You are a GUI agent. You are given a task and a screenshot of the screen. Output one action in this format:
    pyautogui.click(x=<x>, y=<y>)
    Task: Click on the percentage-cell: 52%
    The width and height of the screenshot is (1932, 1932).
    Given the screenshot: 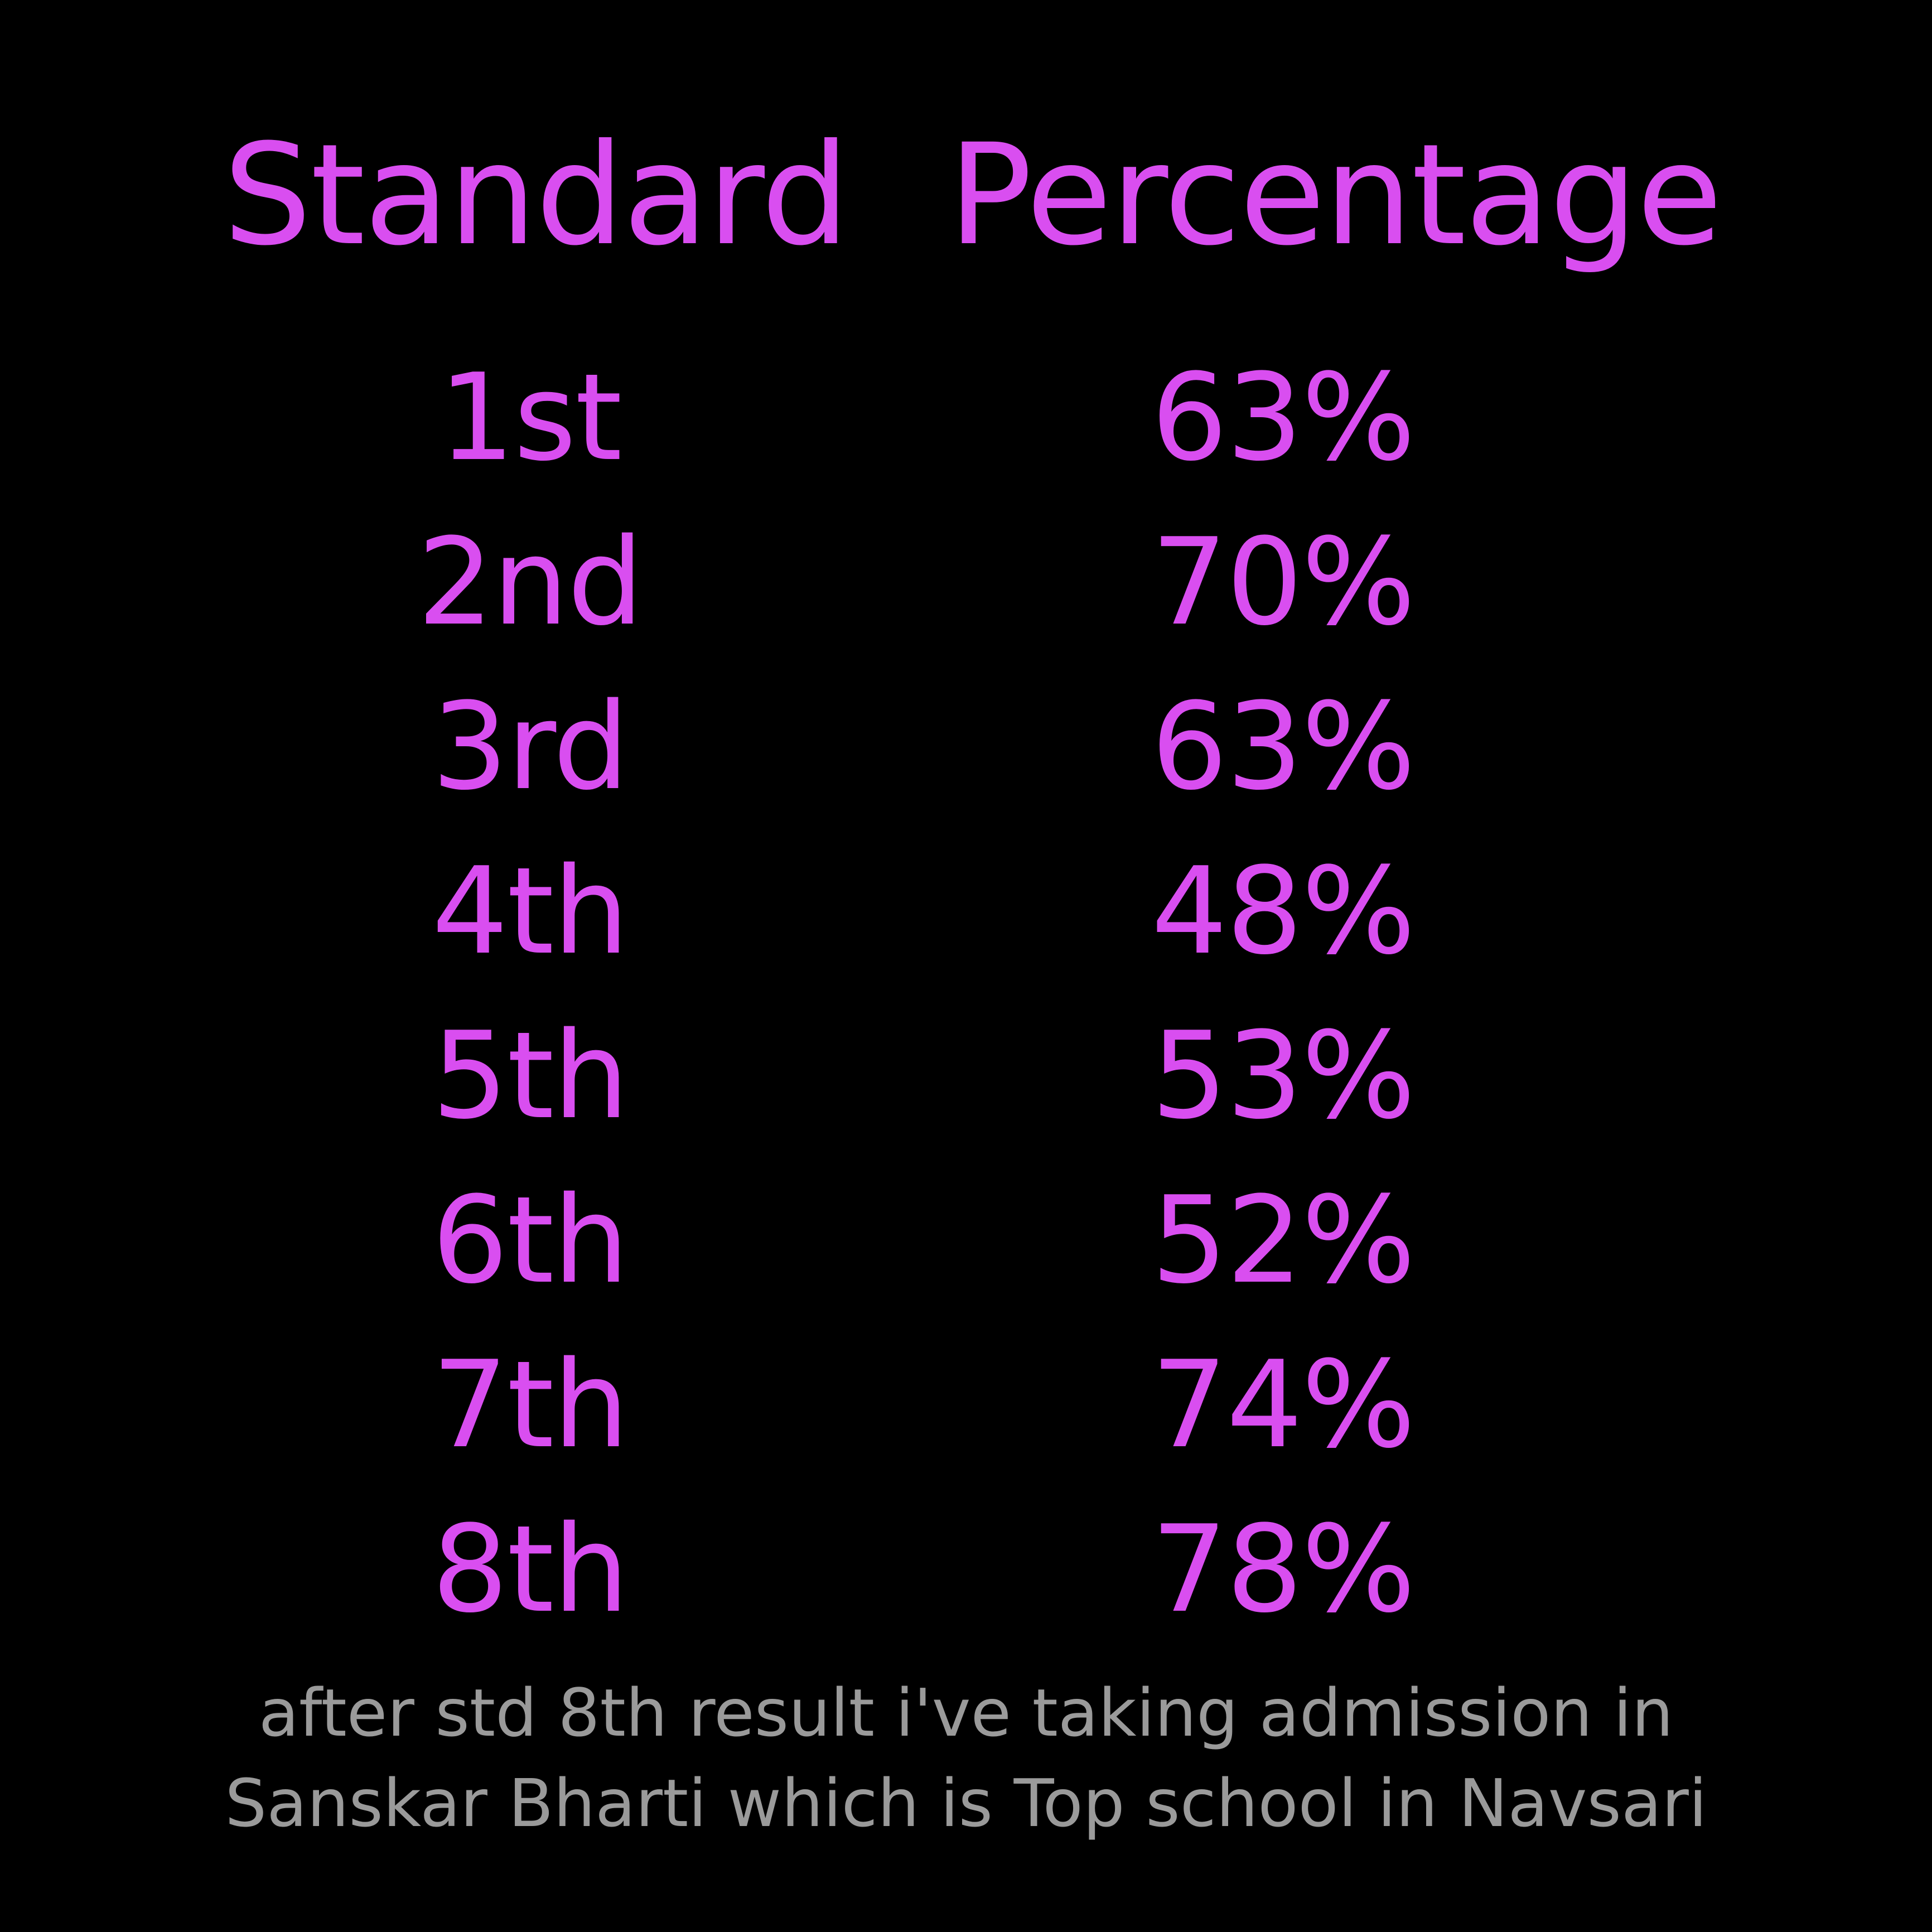 What is the action you would take?
    pyautogui.click(x=1283, y=1240)
    